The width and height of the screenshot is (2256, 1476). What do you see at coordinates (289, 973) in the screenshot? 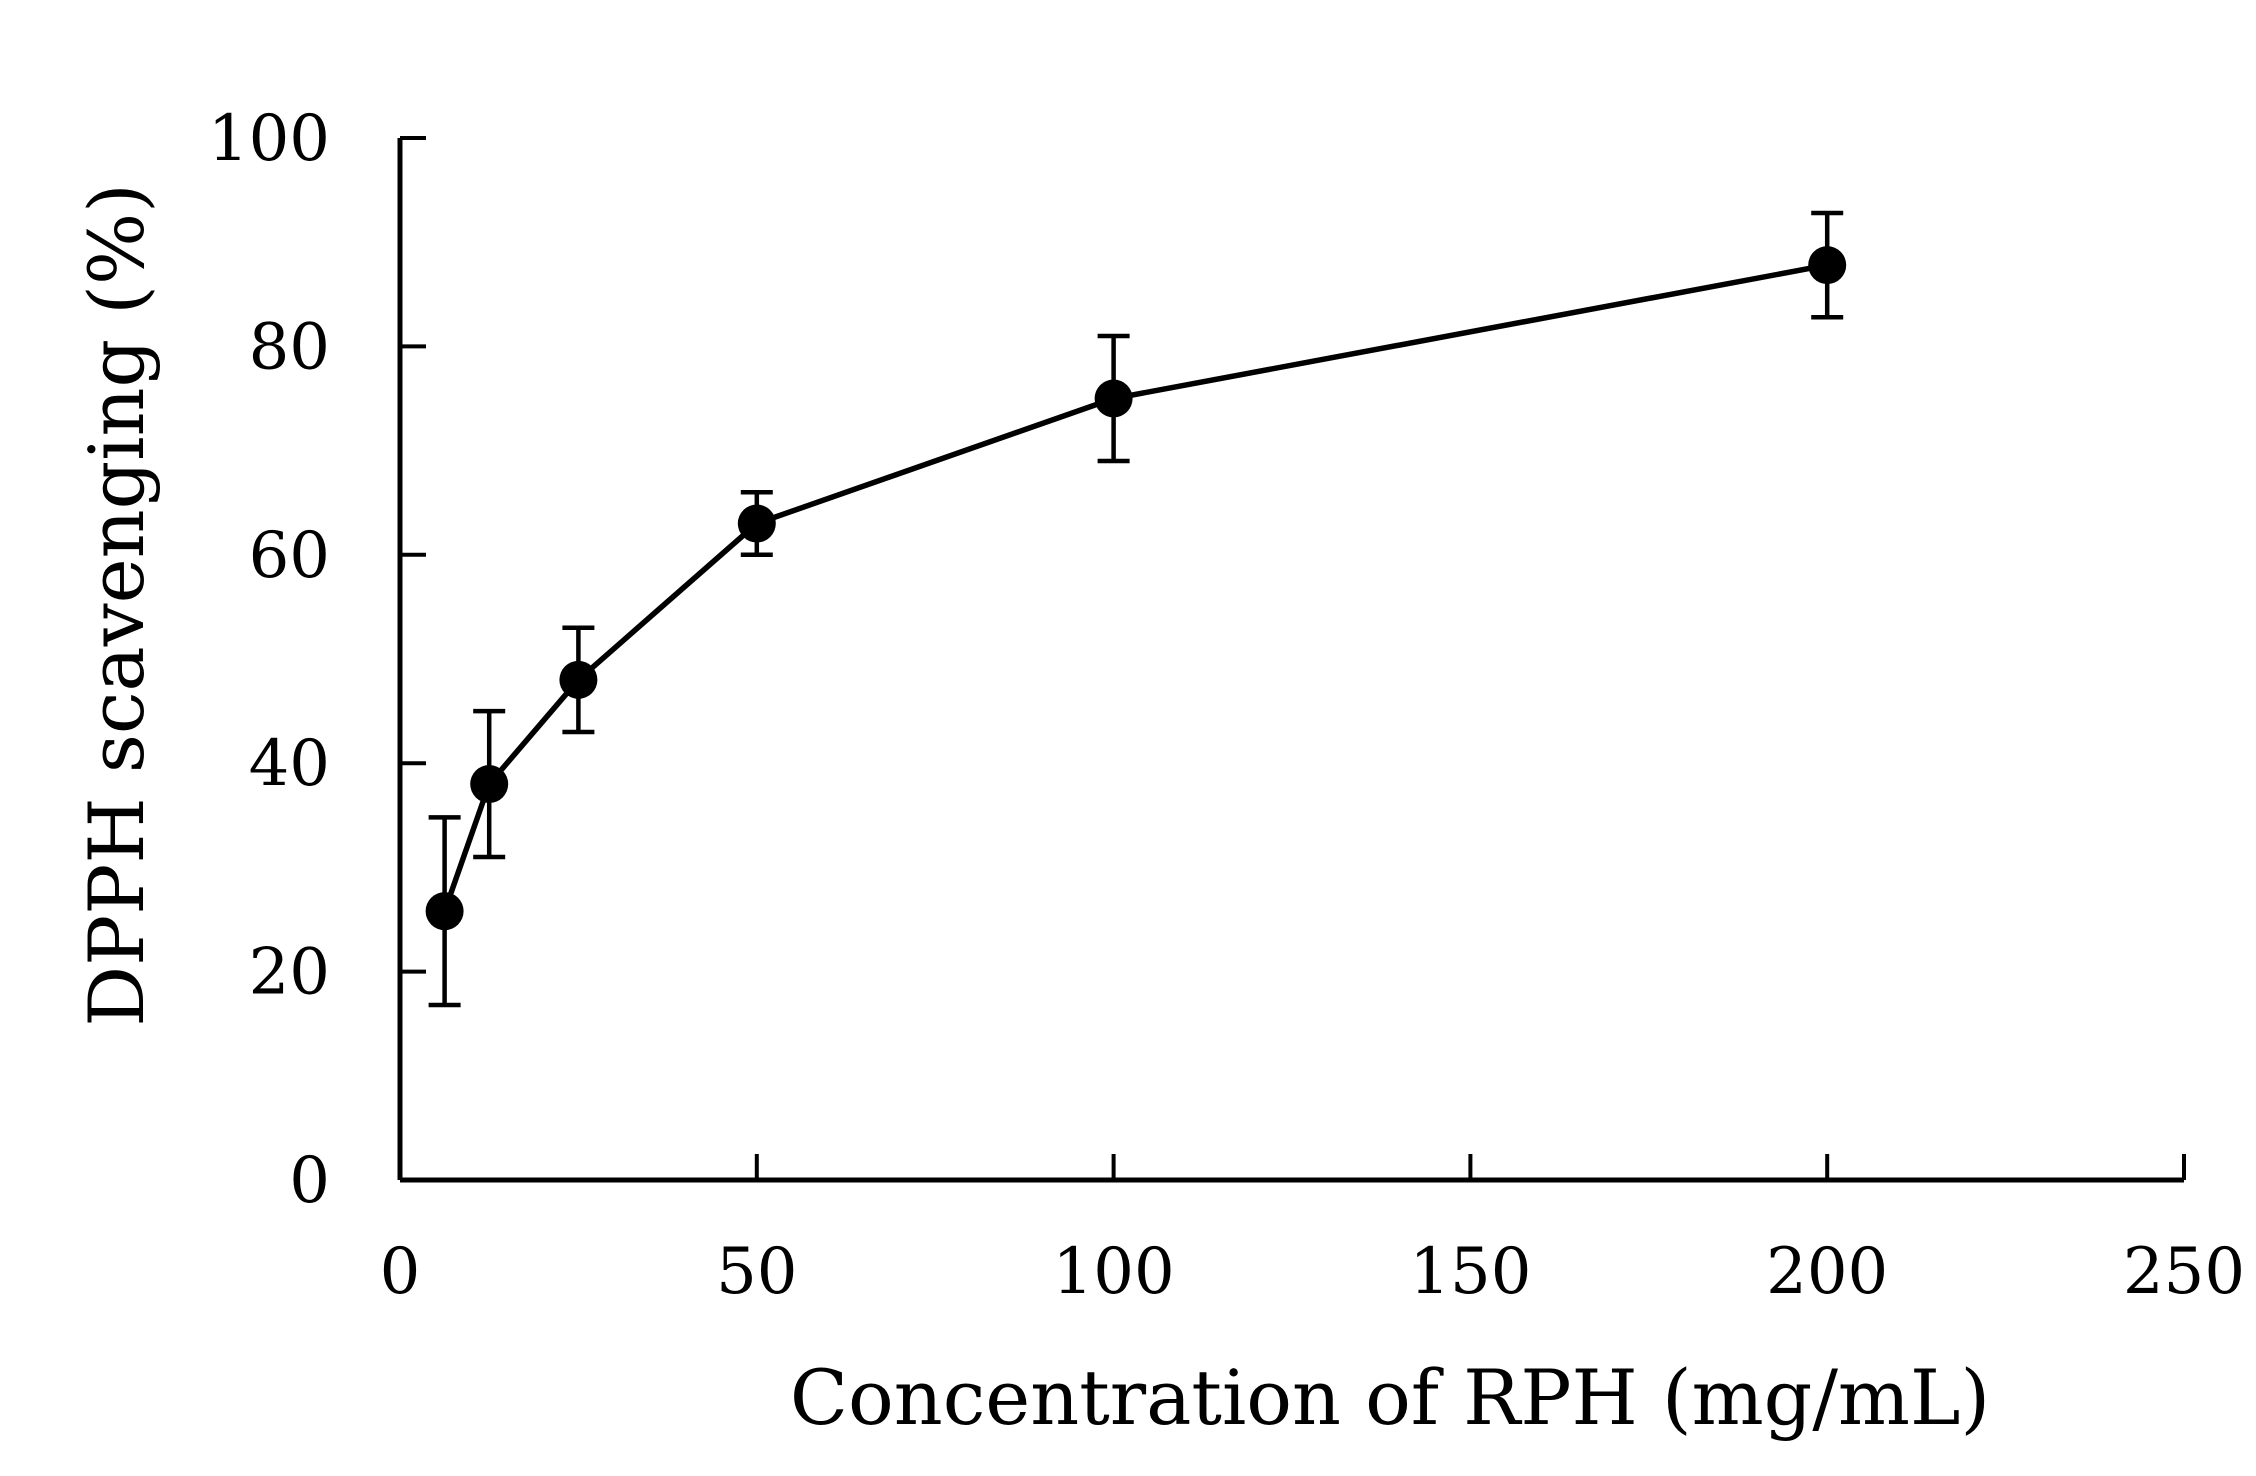
I see `y-tick-label: 20` at bounding box center [289, 973].